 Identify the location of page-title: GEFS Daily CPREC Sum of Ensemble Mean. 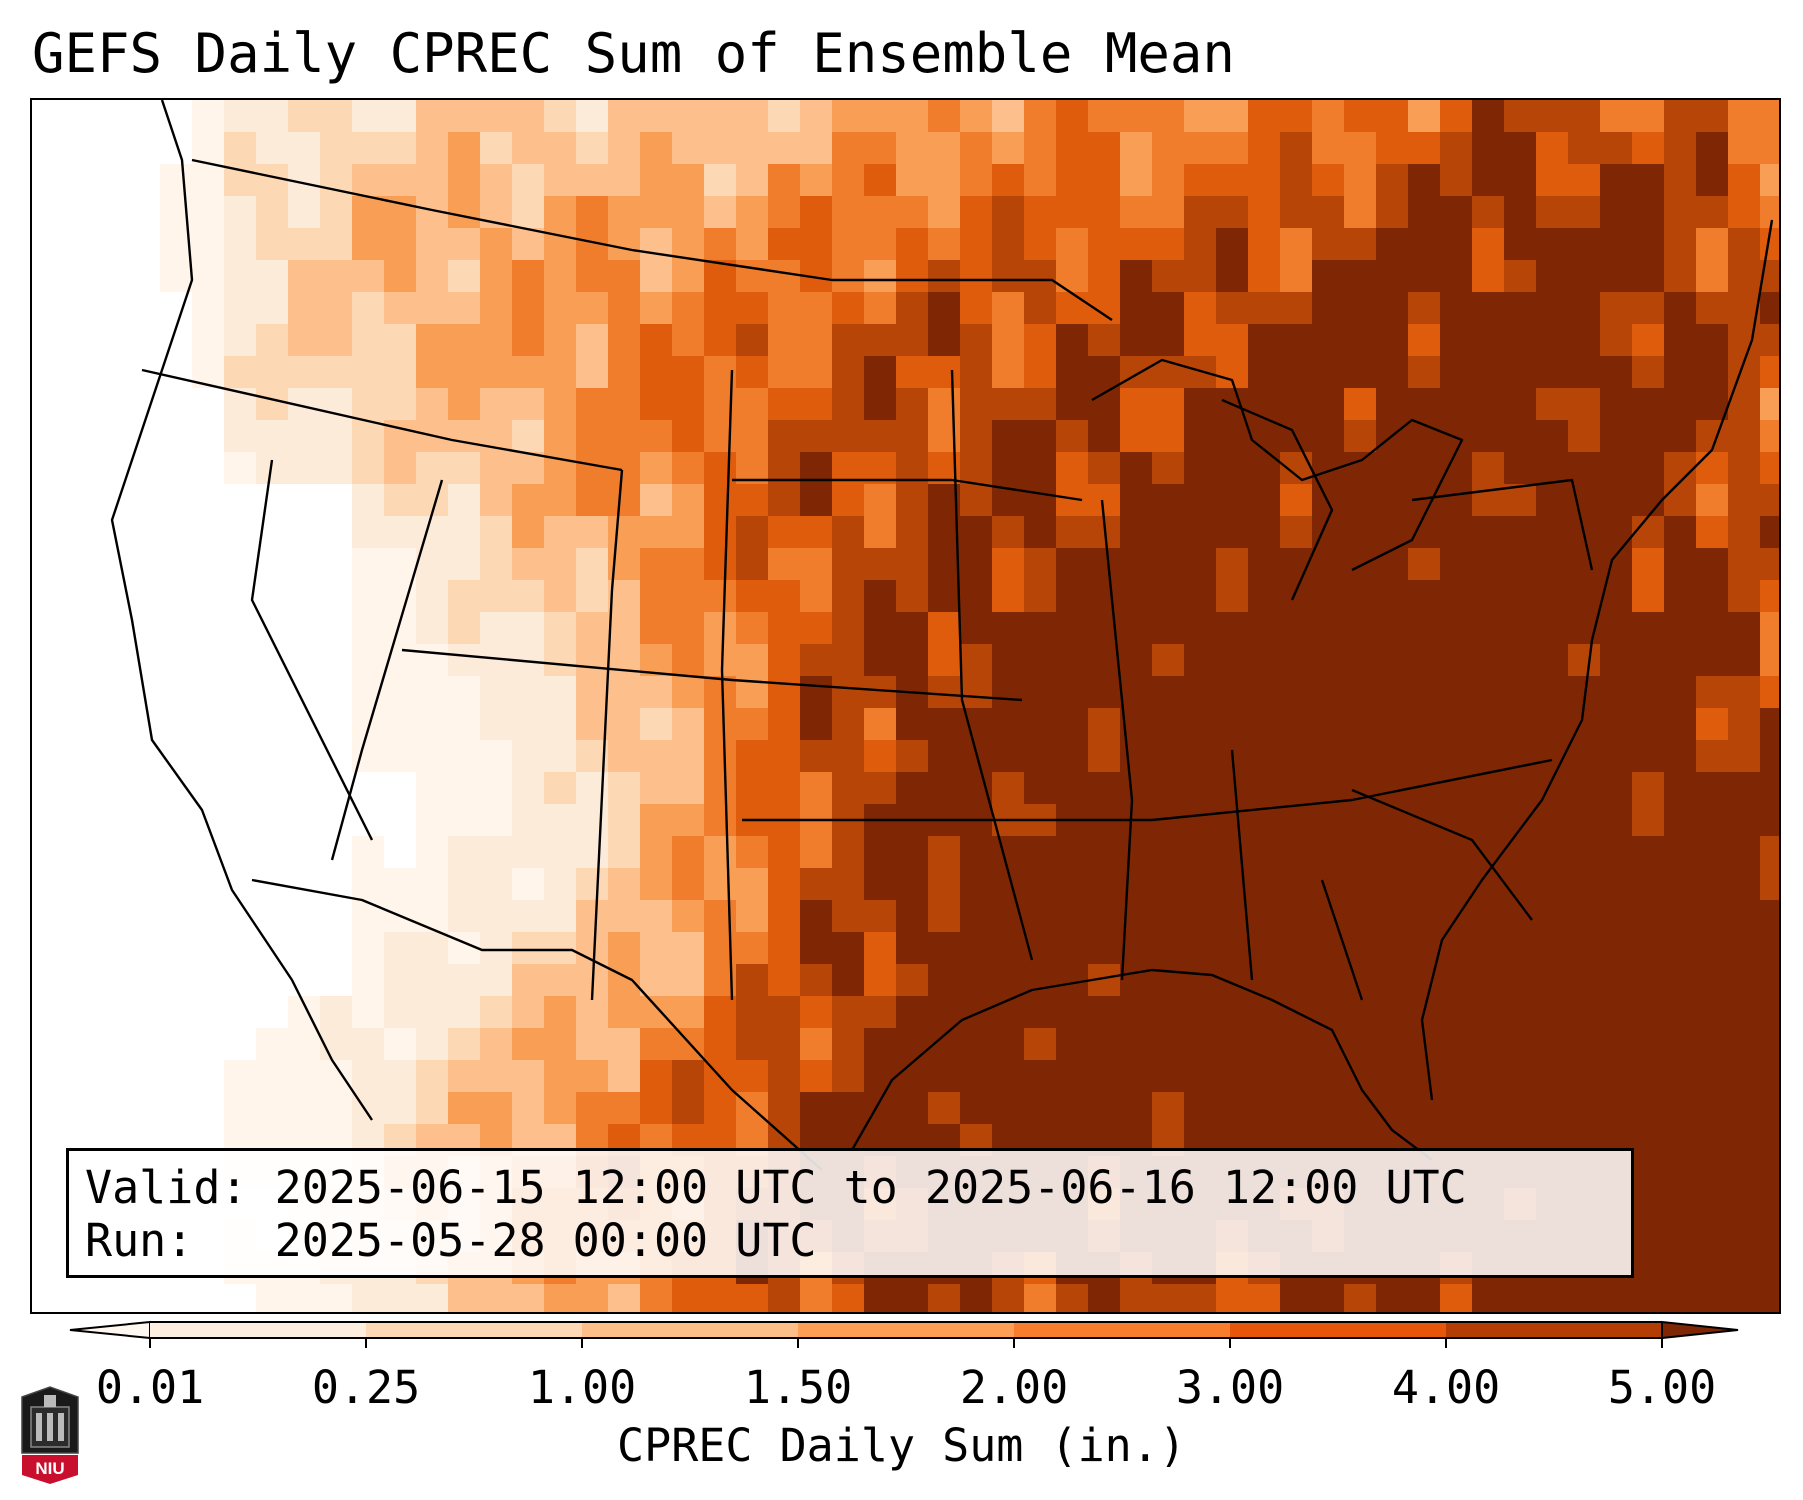
(633, 53).